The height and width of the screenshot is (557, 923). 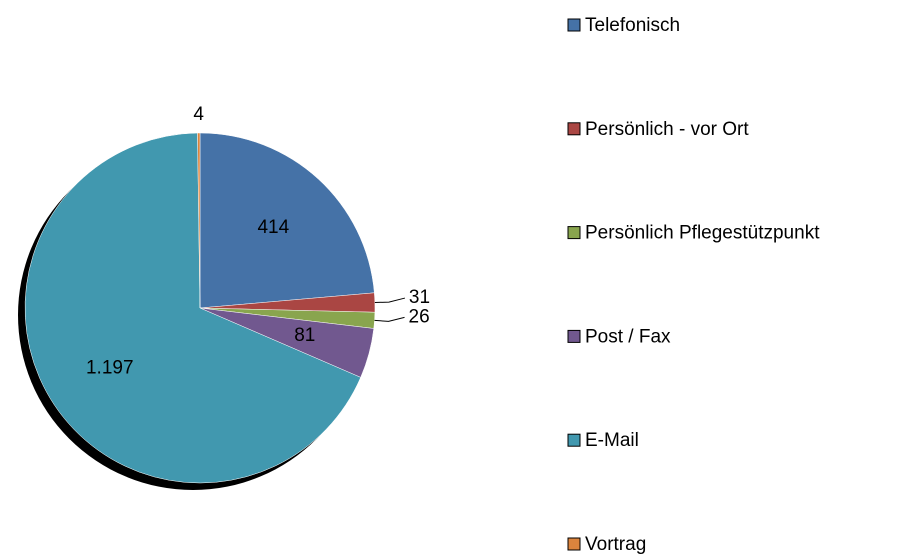 What do you see at coordinates (110, 367) in the screenshot?
I see `data-label: 1.197` at bounding box center [110, 367].